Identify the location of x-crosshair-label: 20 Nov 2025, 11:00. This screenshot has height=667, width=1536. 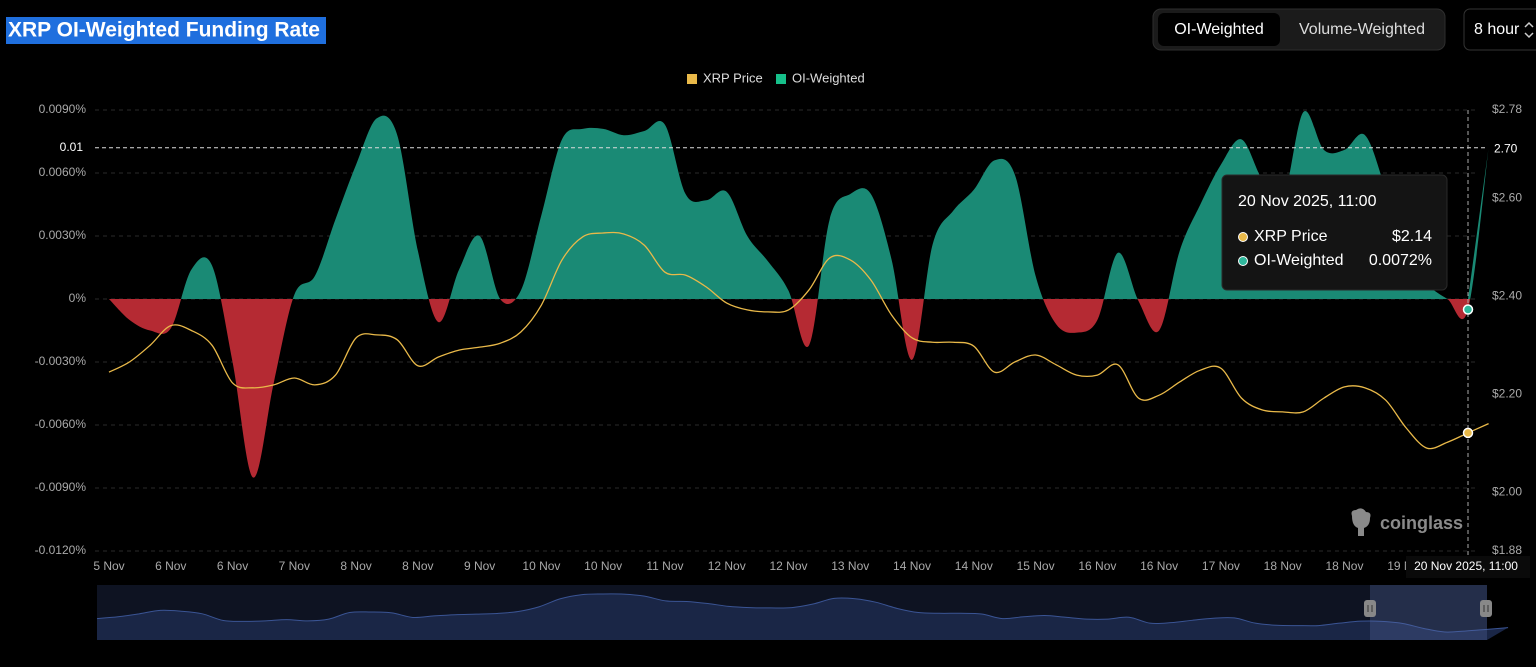
(1466, 566).